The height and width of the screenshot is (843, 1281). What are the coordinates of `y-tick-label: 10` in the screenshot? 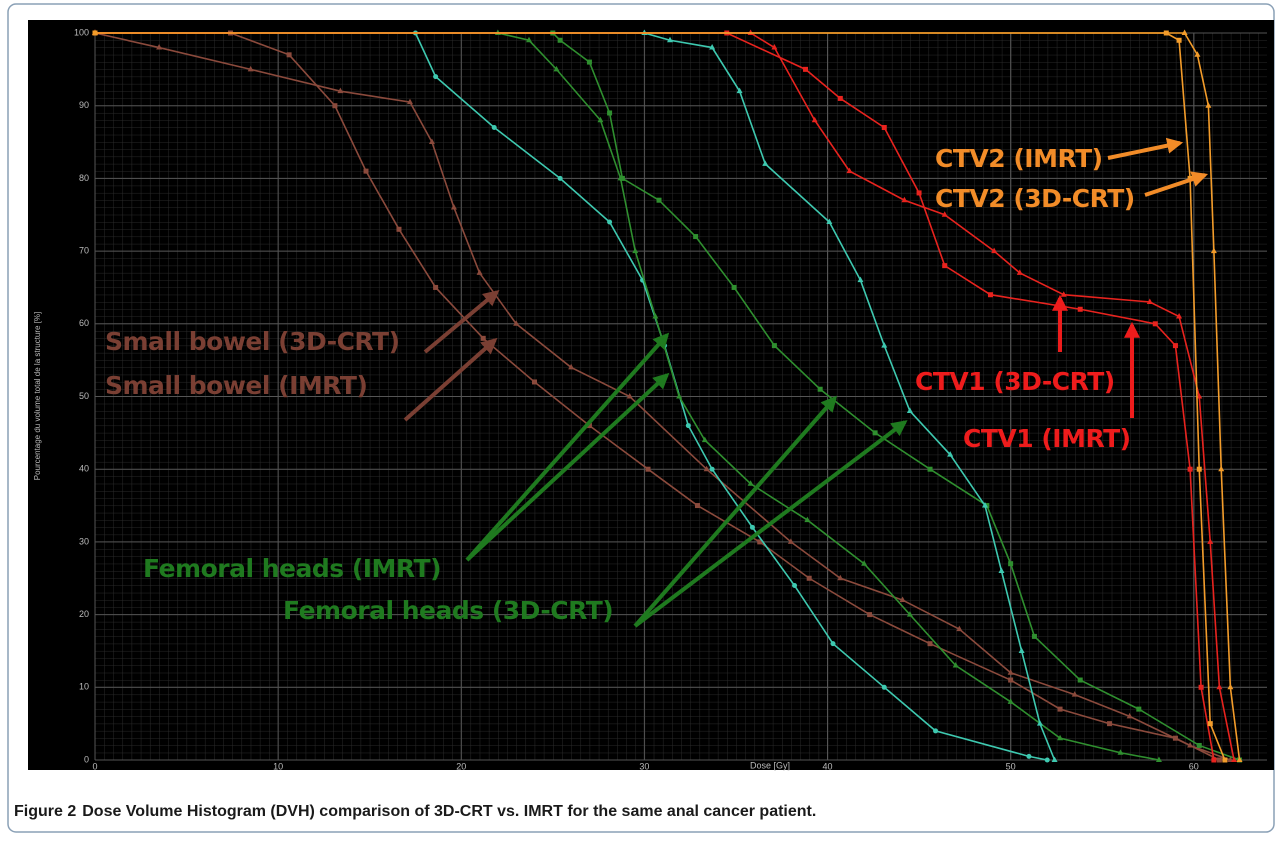 It's located at (84, 687).